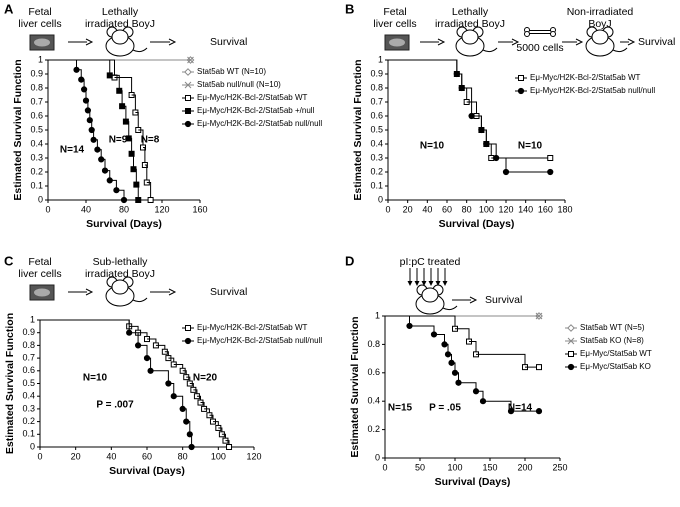 This screenshot has width=680, height=507. I want to click on x-tick-label: 100, so click(218, 456).